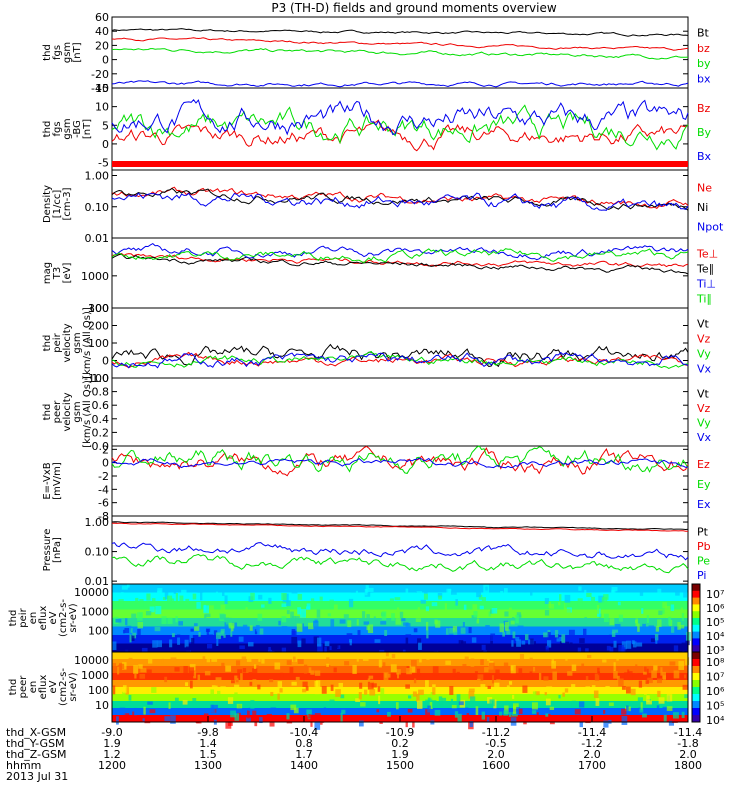 Image resolution: width=750 pixels, height=800 pixels. What do you see at coordinates (400, 135) in the screenshot?
I see `series-red-line` at bounding box center [400, 135].